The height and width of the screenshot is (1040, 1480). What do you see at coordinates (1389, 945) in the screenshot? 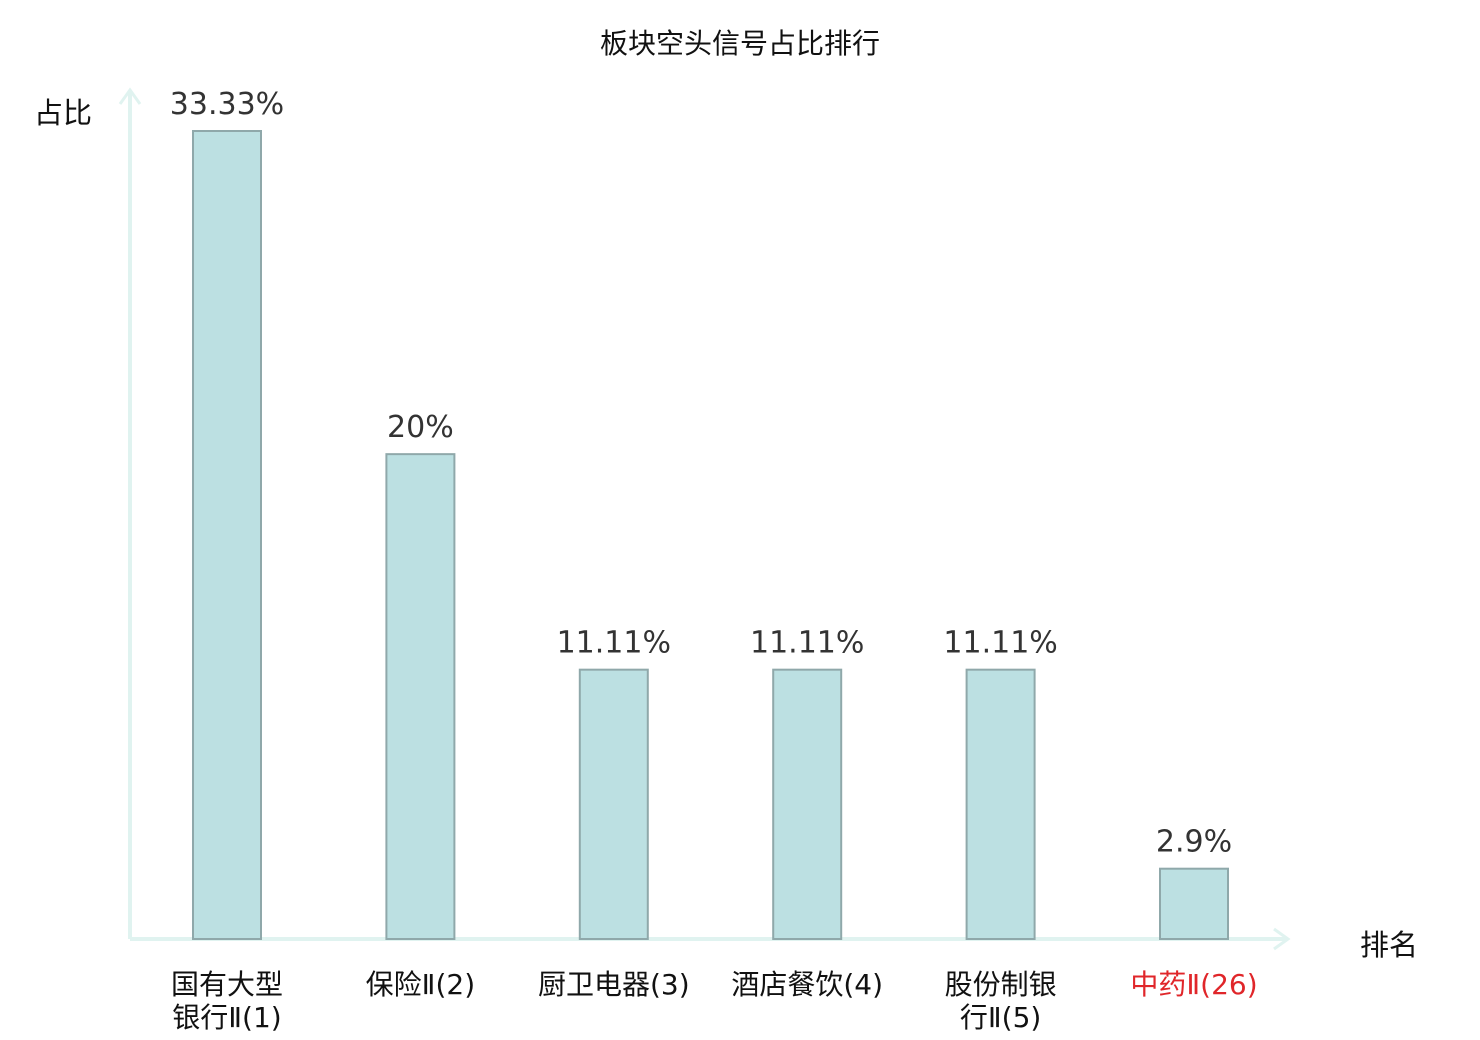
I see `x-axis-label: 排名` at bounding box center [1389, 945].